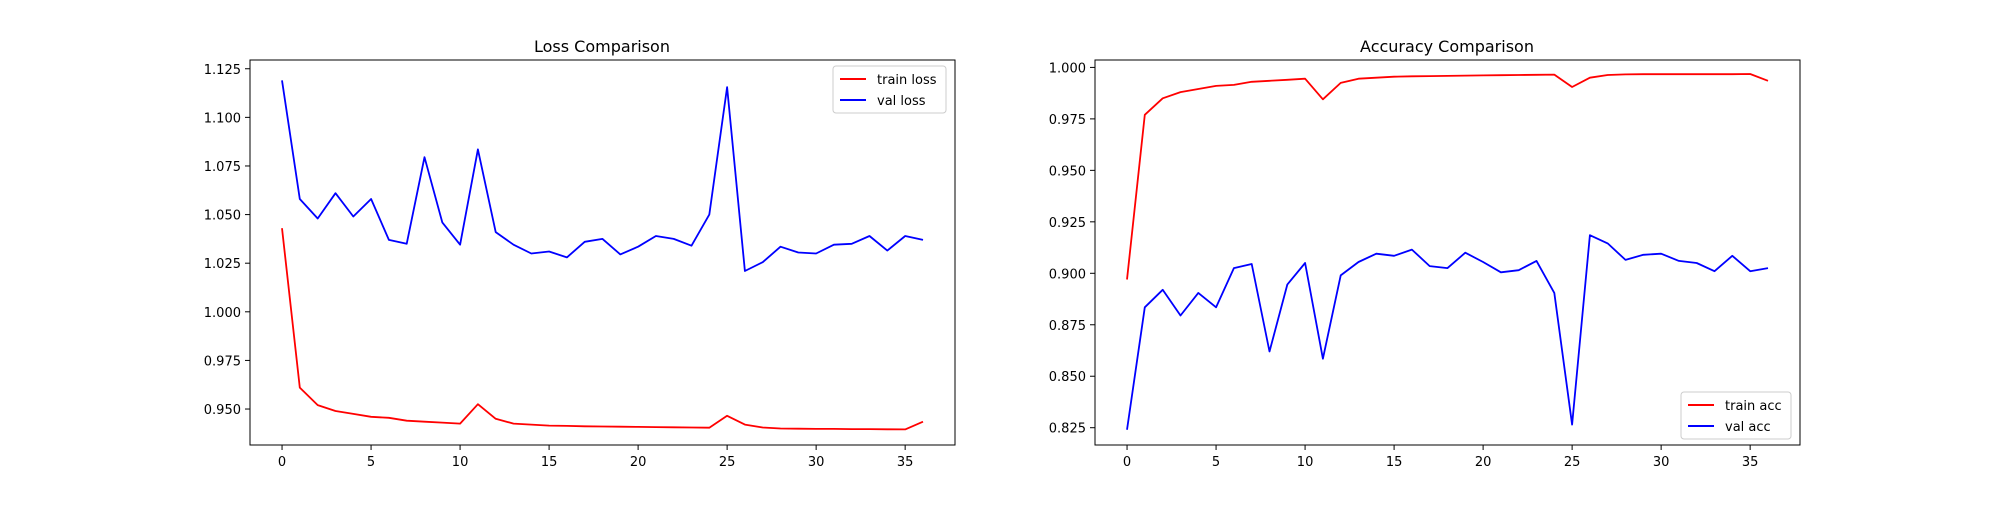  I want to click on accuracy-y-tick-label: 0.900, so click(1067, 274).